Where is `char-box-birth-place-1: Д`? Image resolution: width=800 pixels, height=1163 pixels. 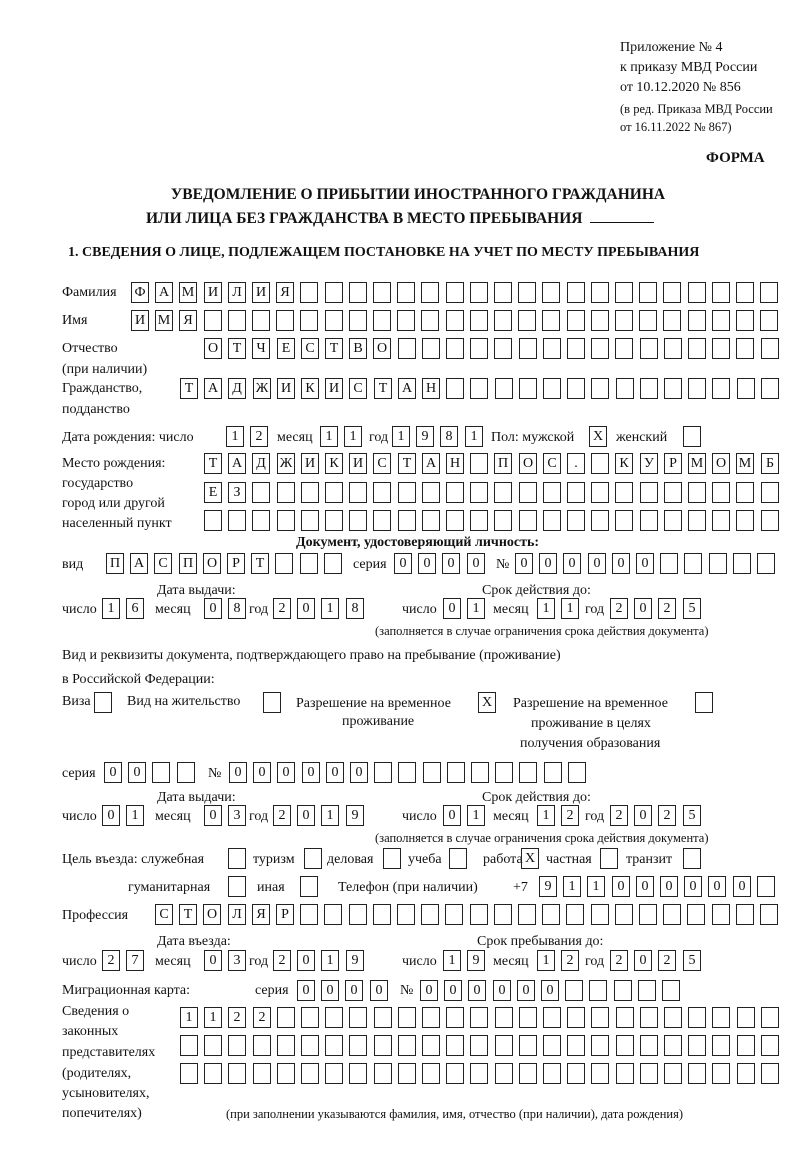
char-box-birth-place-1: Д is located at coordinates (261, 463).